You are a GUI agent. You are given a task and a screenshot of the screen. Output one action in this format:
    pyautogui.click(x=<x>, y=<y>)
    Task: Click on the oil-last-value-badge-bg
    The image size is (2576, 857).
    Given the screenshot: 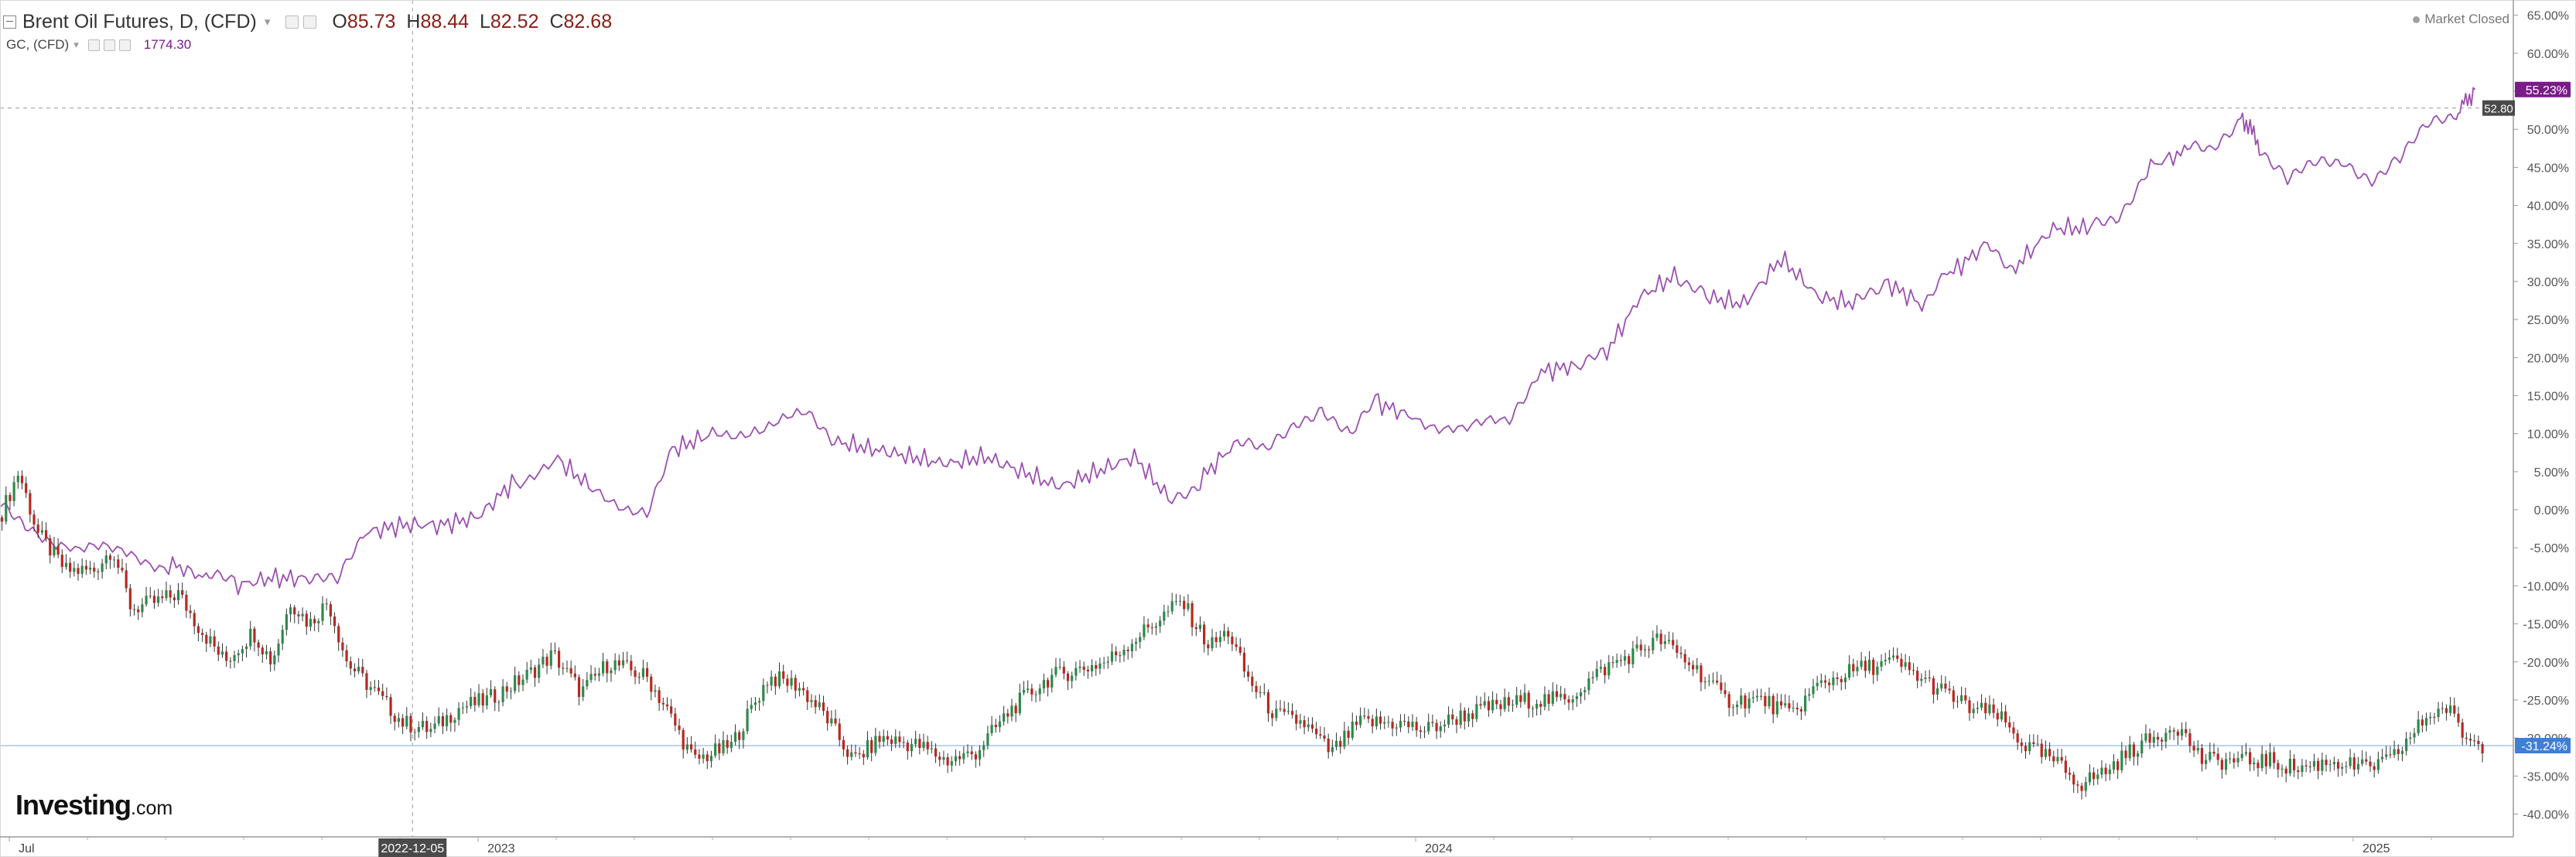 What is the action you would take?
    pyautogui.click(x=2543, y=745)
    